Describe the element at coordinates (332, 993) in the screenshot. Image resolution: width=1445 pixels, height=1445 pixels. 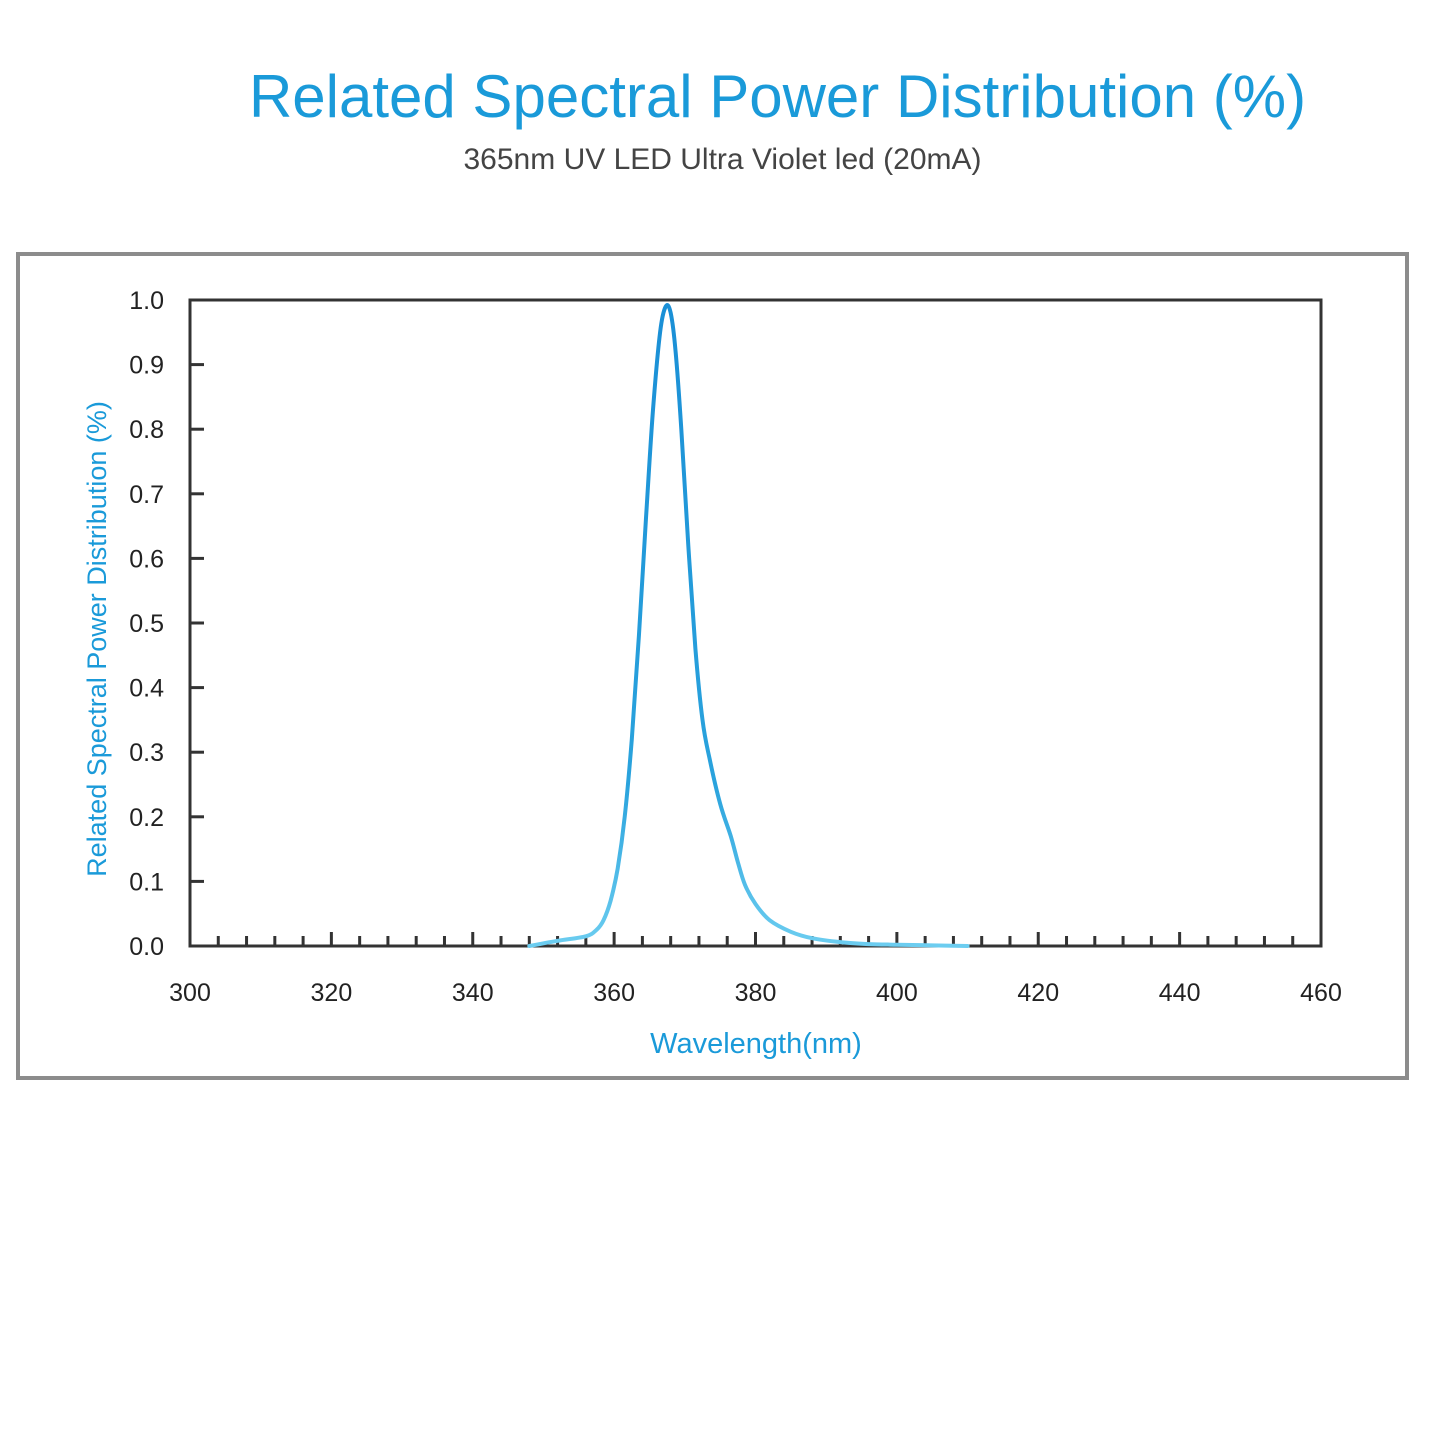
I see `x-tick-label-1: 320` at that location.